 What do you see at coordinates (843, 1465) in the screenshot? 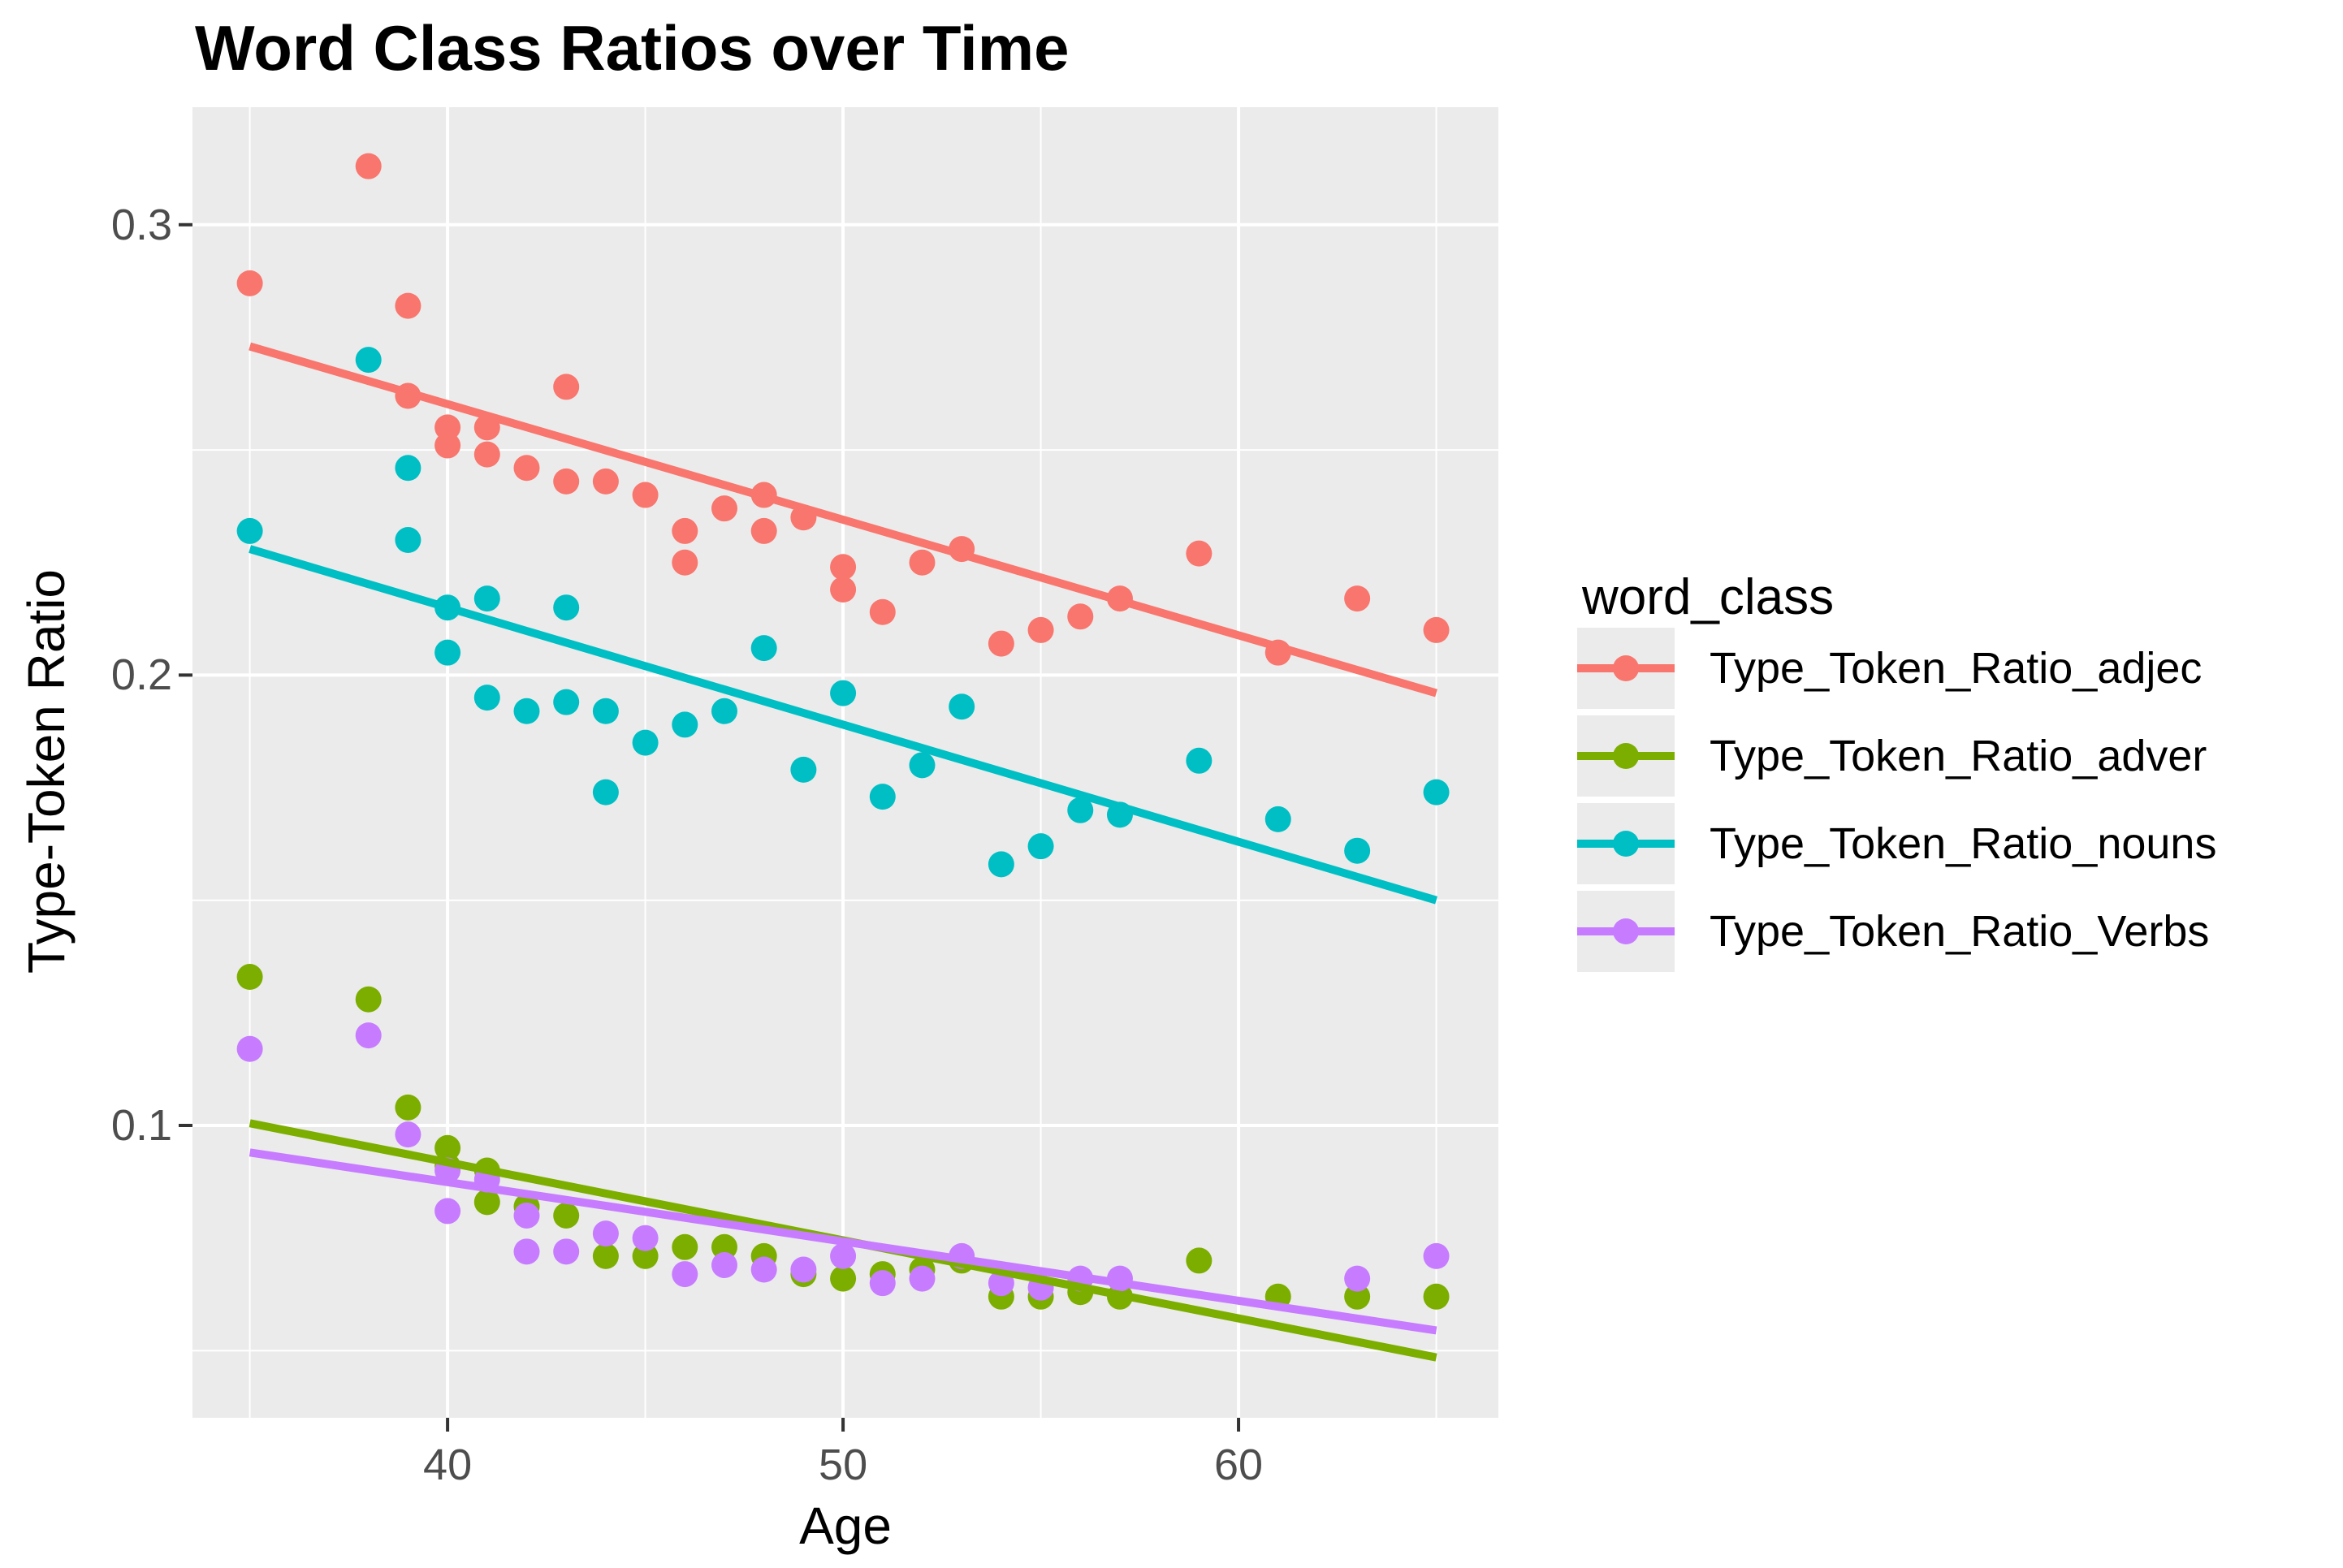
I see `x-tick-label: 50` at bounding box center [843, 1465].